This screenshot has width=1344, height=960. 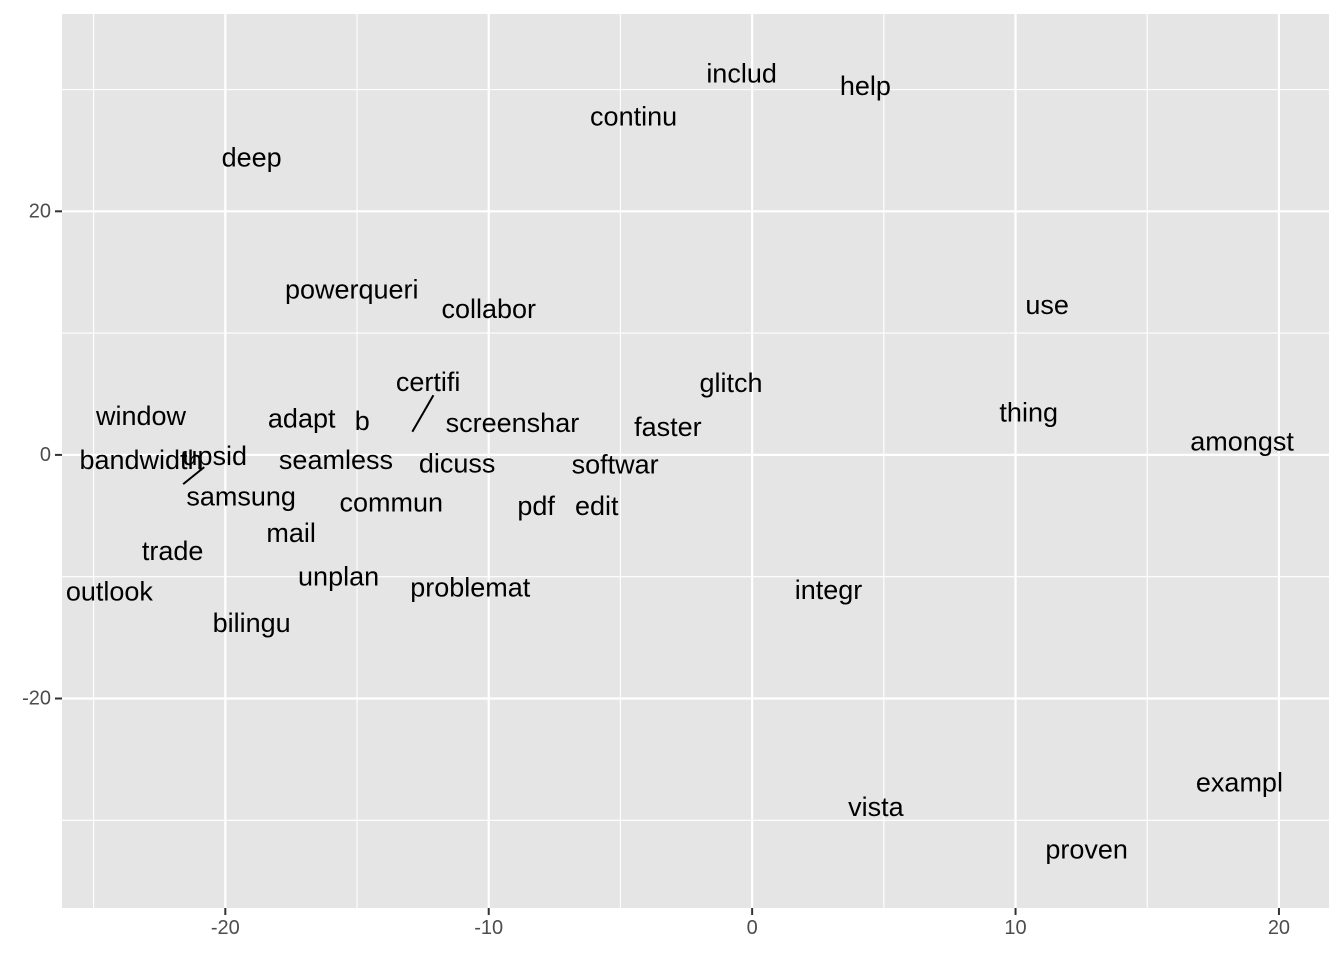 What do you see at coordinates (215, 456) in the screenshot?
I see `word-label-upsid: upsid` at bounding box center [215, 456].